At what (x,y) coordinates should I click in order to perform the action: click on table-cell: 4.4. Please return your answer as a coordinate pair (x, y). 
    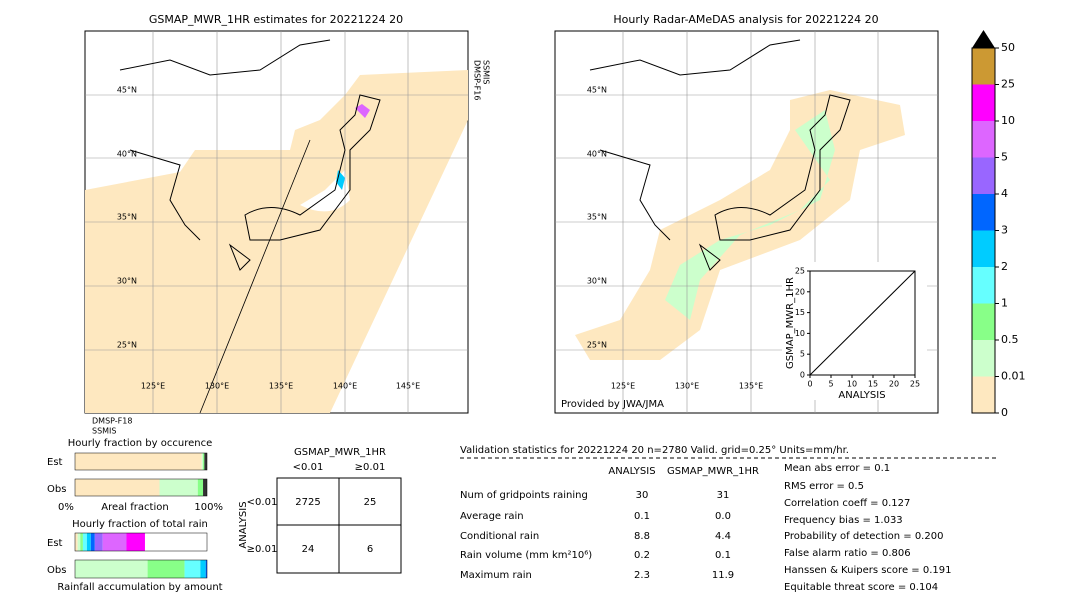
    Looking at the image, I should click on (723, 536).